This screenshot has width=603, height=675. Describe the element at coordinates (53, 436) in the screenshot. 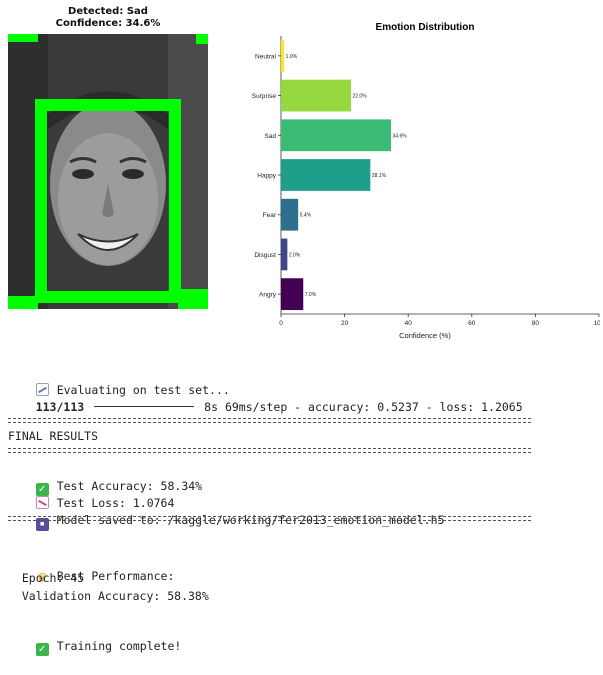

I see `final-results-heading: FINAL RESULTS` at that location.